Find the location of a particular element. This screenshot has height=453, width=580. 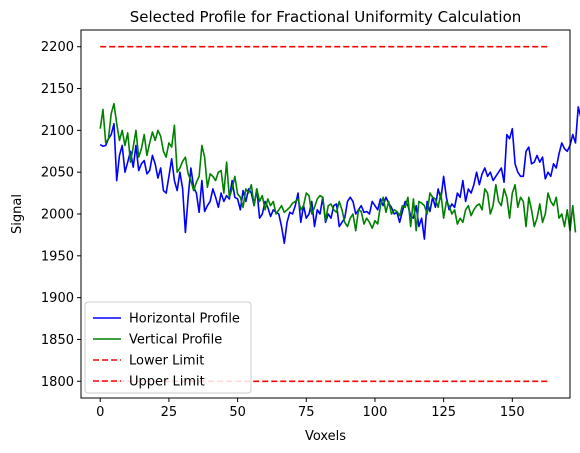

y-tick-label: 1800 is located at coordinates (57, 382).